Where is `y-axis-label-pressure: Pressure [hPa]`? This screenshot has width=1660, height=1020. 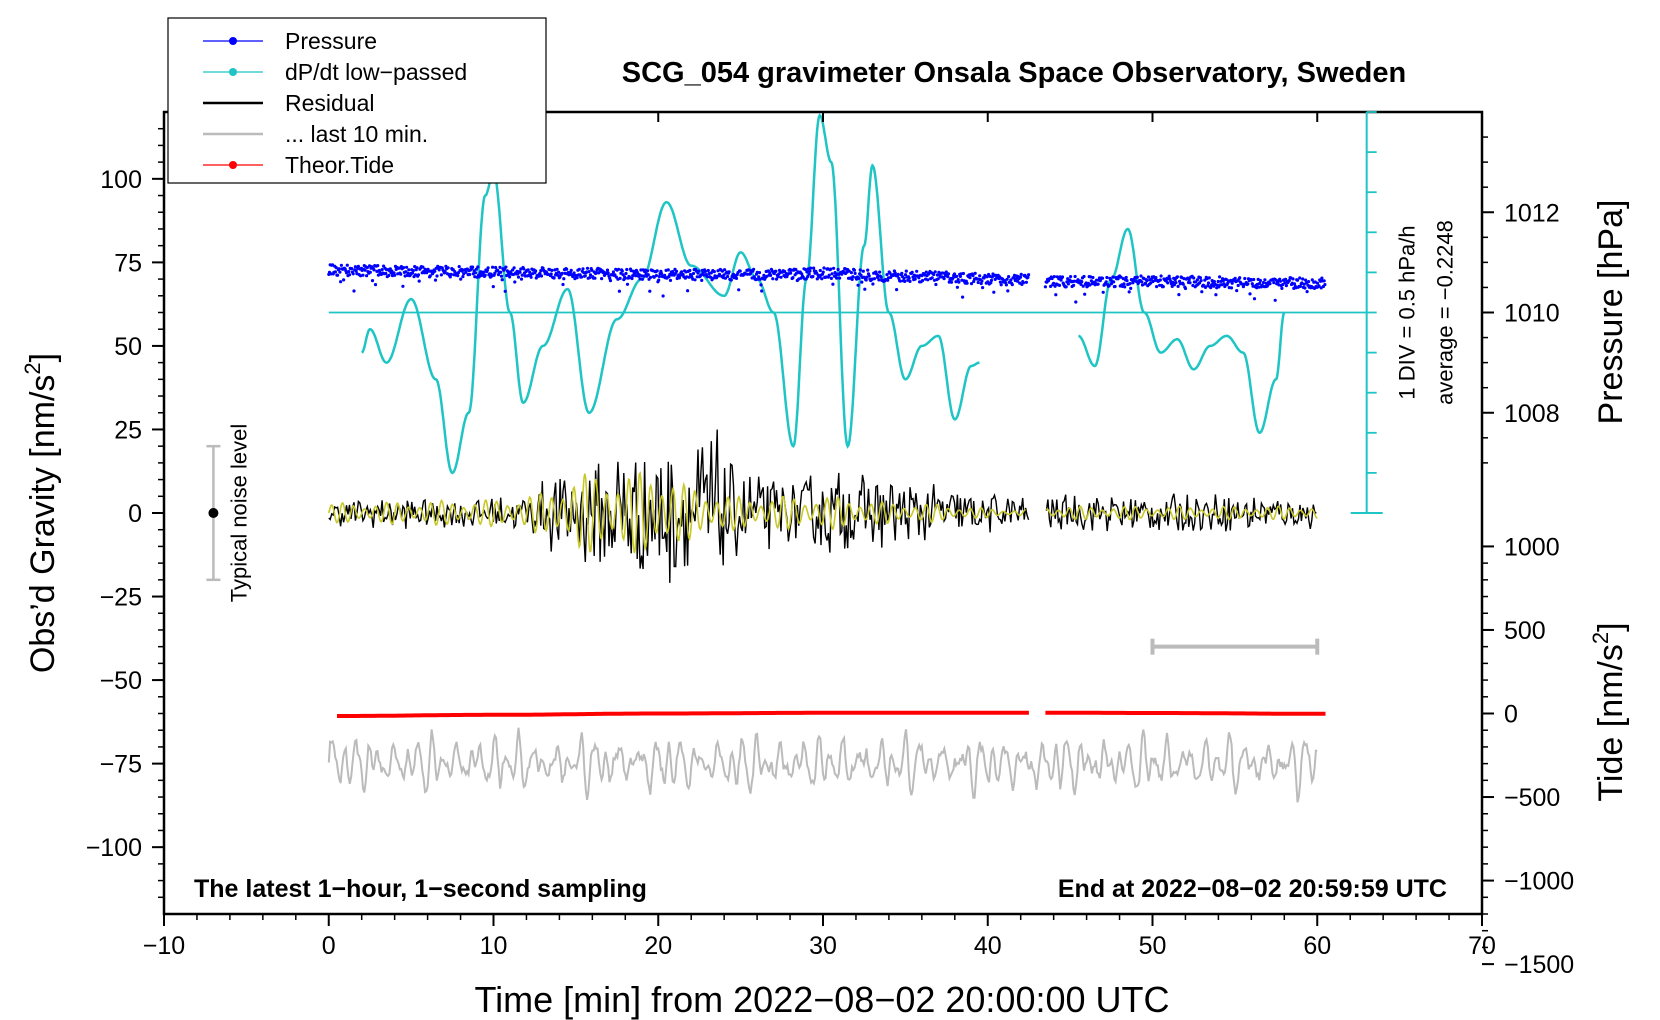
y-axis-label-pressure: Pressure [hPa] is located at coordinates (1611, 312).